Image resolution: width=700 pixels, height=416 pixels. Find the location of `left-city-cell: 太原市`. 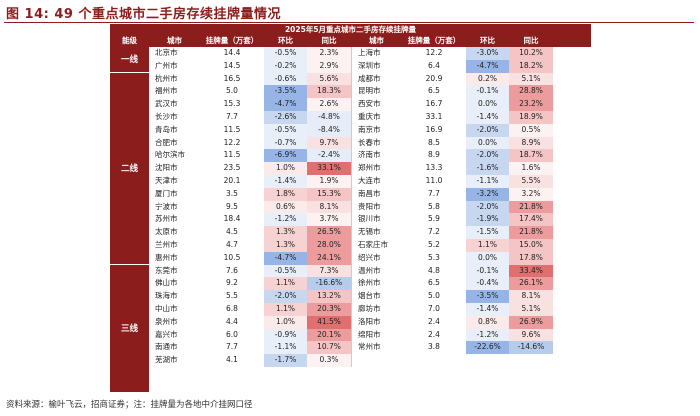

left-city-cell: 太原市 is located at coordinates (166, 232).